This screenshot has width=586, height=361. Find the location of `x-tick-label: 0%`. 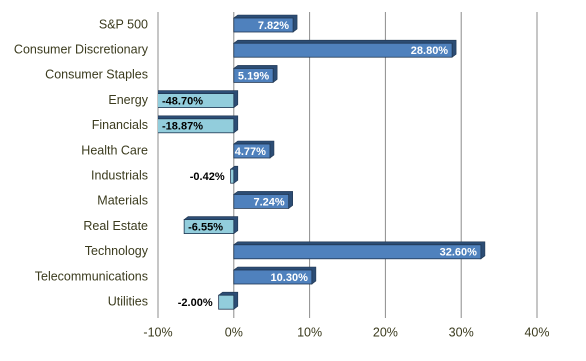

x-tick-label: 0% is located at coordinates (234, 332).